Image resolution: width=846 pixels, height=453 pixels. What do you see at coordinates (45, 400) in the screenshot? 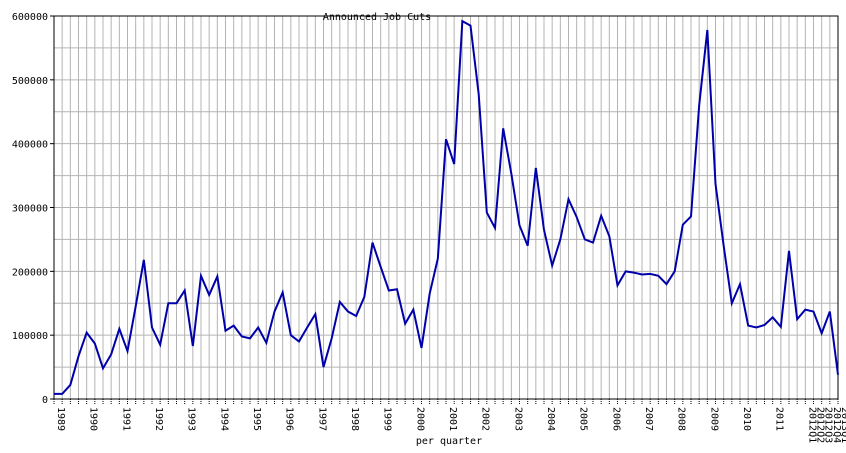
I see `y-tick-label: 0` at bounding box center [45, 400].